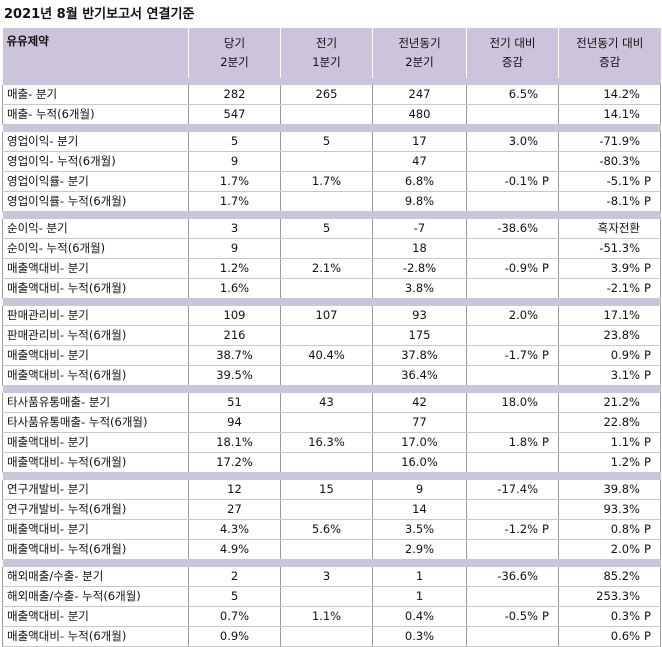 This screenshot has height=647, width=662. I want to click on table-row: 영업이익- 누적(6개월) 9 47 -80.3%, so click(331, 161).